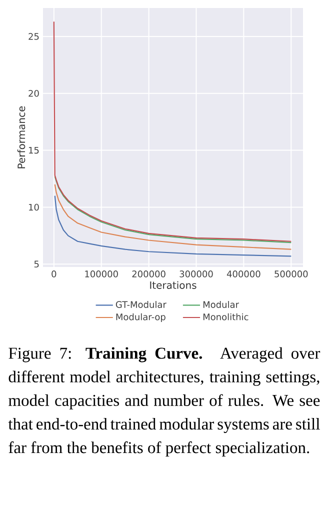 The width and height of the screenshot is (330, 529). Describe the element at coordinates (149, 274) in the screenshot. I see `x-tick-label: 200000` at that location.